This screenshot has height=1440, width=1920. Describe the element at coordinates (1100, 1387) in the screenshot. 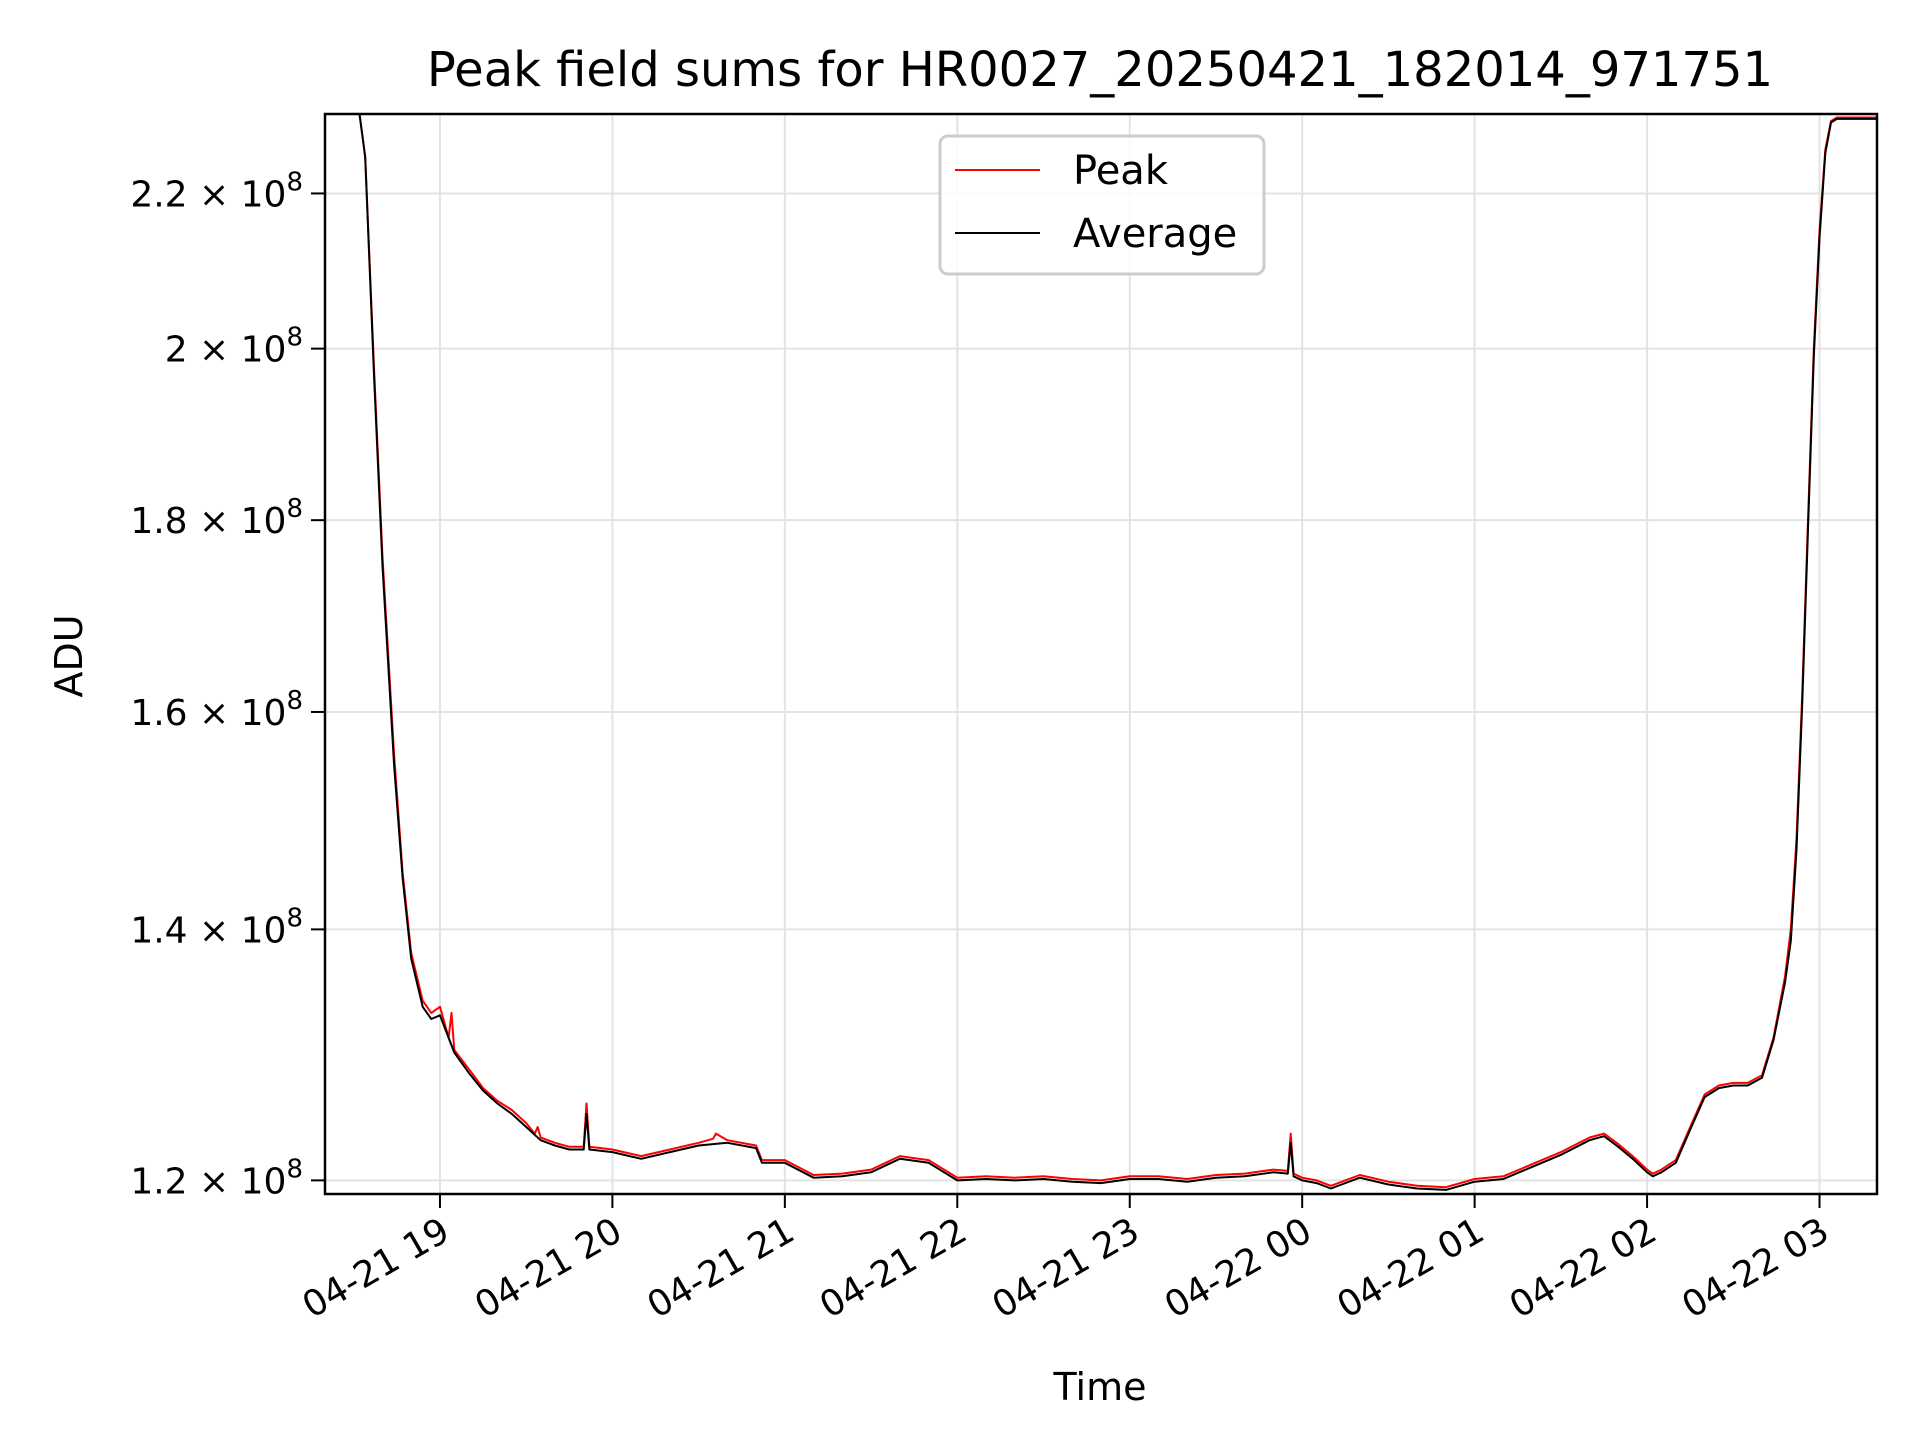

I see `x-axis-label: Time` at that location.